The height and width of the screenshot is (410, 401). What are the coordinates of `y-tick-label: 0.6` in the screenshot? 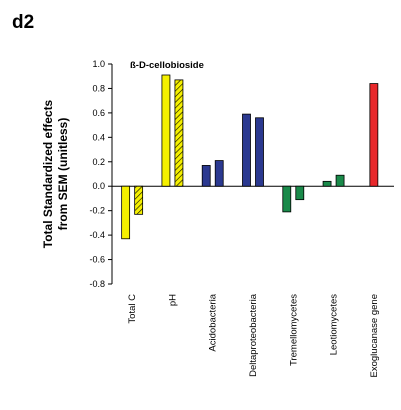 It's located at (98, 113).